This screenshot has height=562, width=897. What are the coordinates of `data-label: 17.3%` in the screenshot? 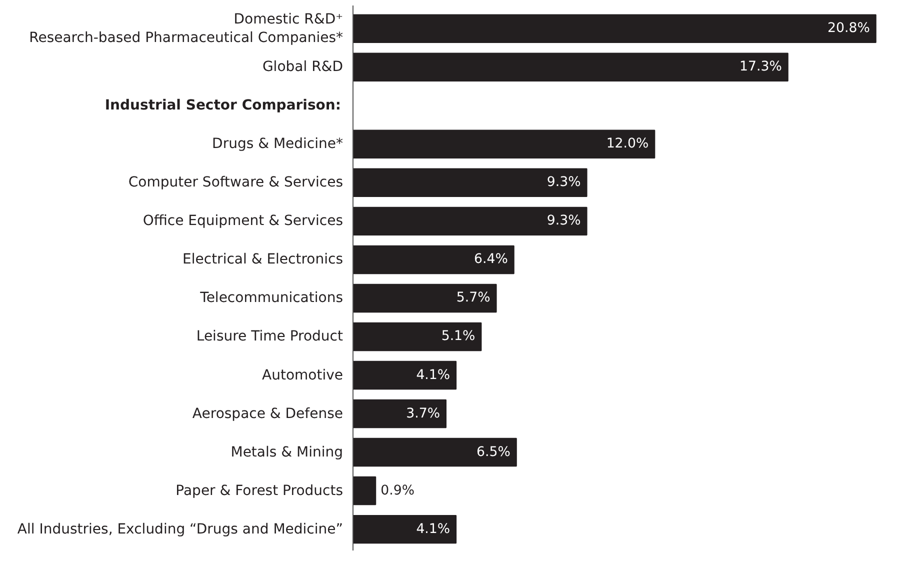 It's located at (761, 67).